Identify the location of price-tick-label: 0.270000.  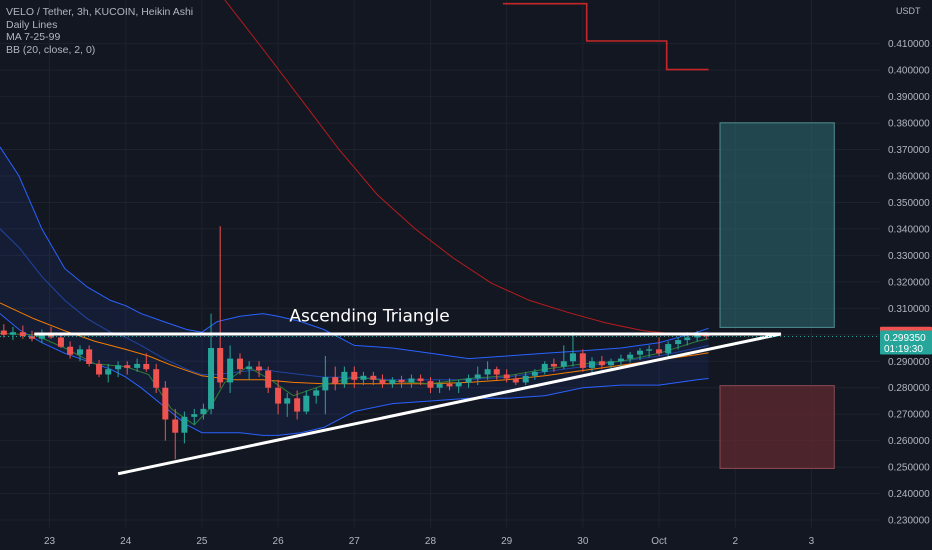
(909, 415).